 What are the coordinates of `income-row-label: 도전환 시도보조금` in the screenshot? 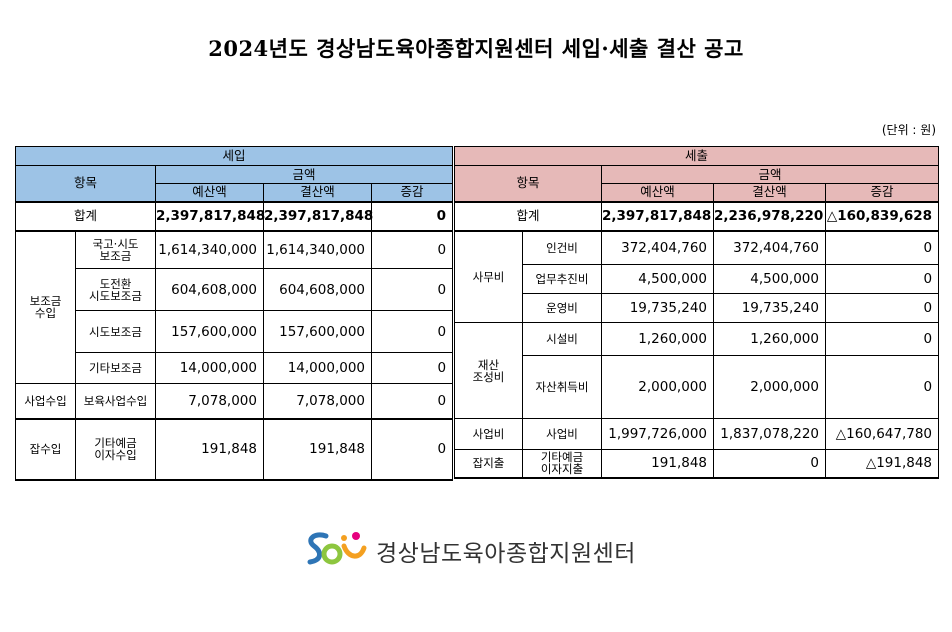 It's located at (115, 289).